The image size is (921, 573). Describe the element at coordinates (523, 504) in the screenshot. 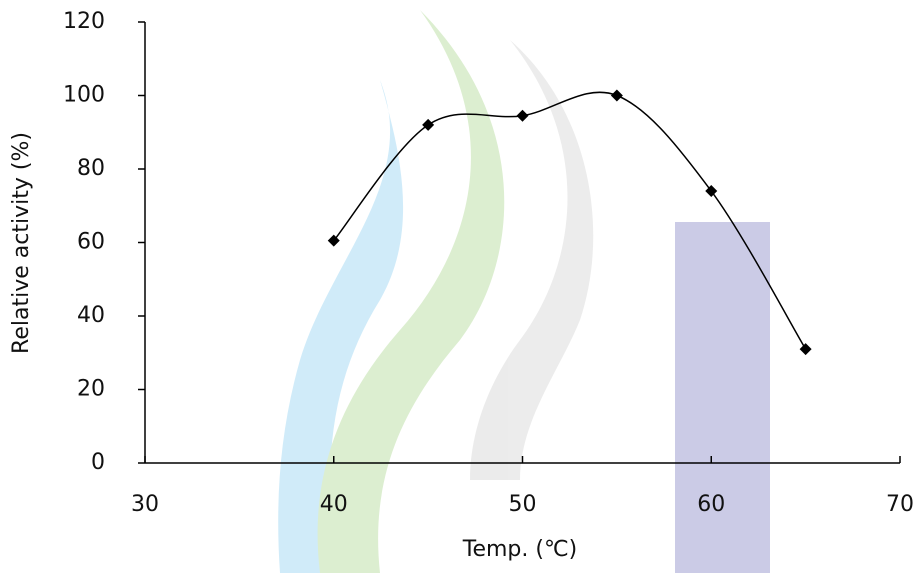

I see `x-tick-label: 50` at that location.